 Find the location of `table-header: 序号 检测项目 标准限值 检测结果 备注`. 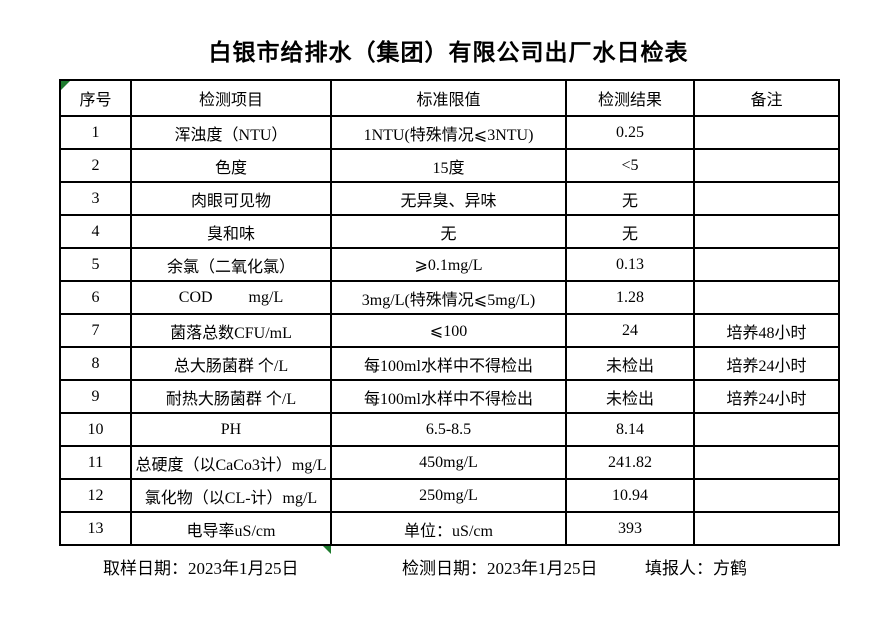

table-header: 序号 检测项目 标准限值 检测结果 备注 is located at coordinates (449, 98).